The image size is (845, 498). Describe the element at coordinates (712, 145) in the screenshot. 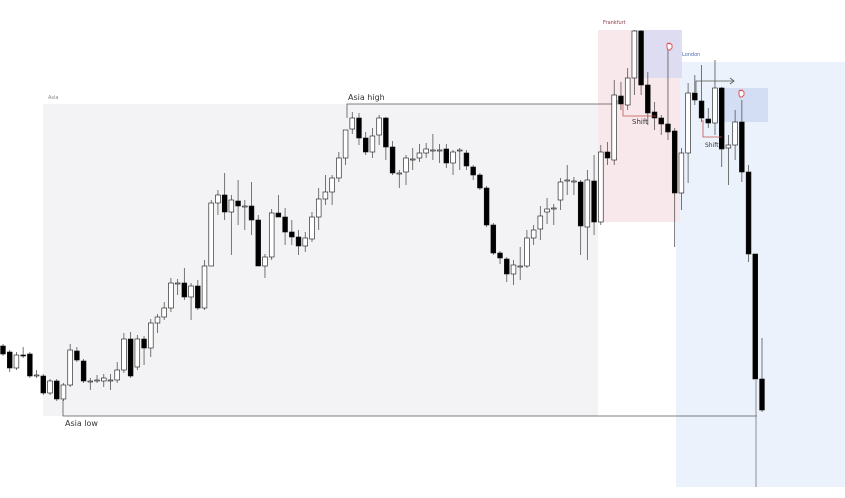

I see `shift-label-london: Shift` at that location.